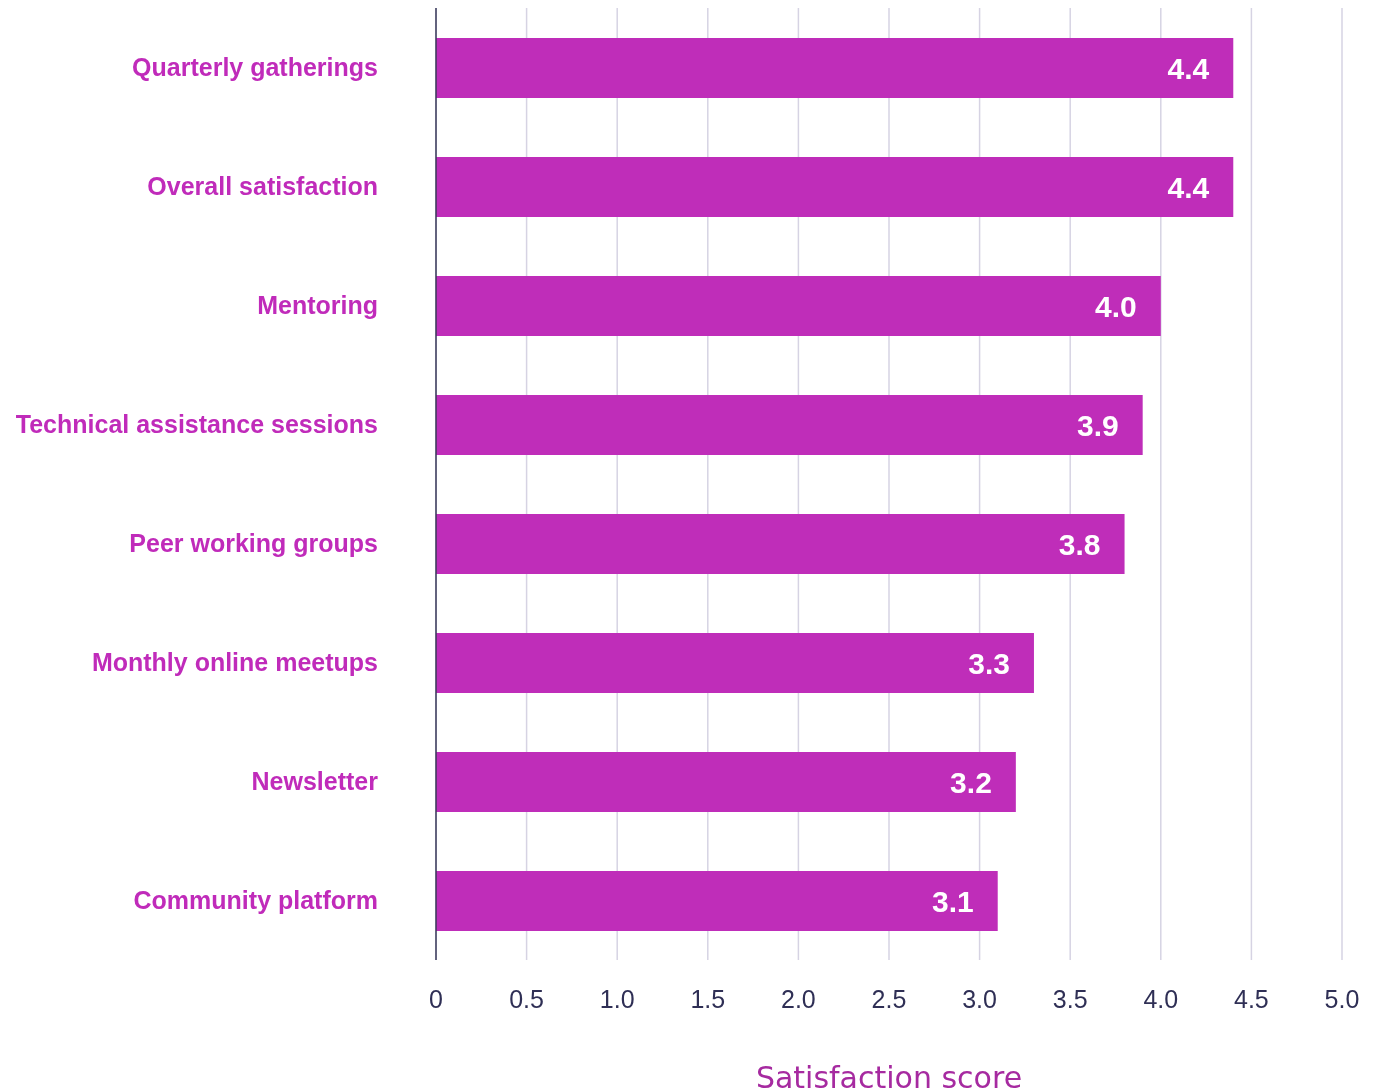 The height and width of the screenshot is (1088, 1387). Describe the element at coordinates (1161, 998) in the screenshot. I see `x-tick-label: 4.0` at that location.